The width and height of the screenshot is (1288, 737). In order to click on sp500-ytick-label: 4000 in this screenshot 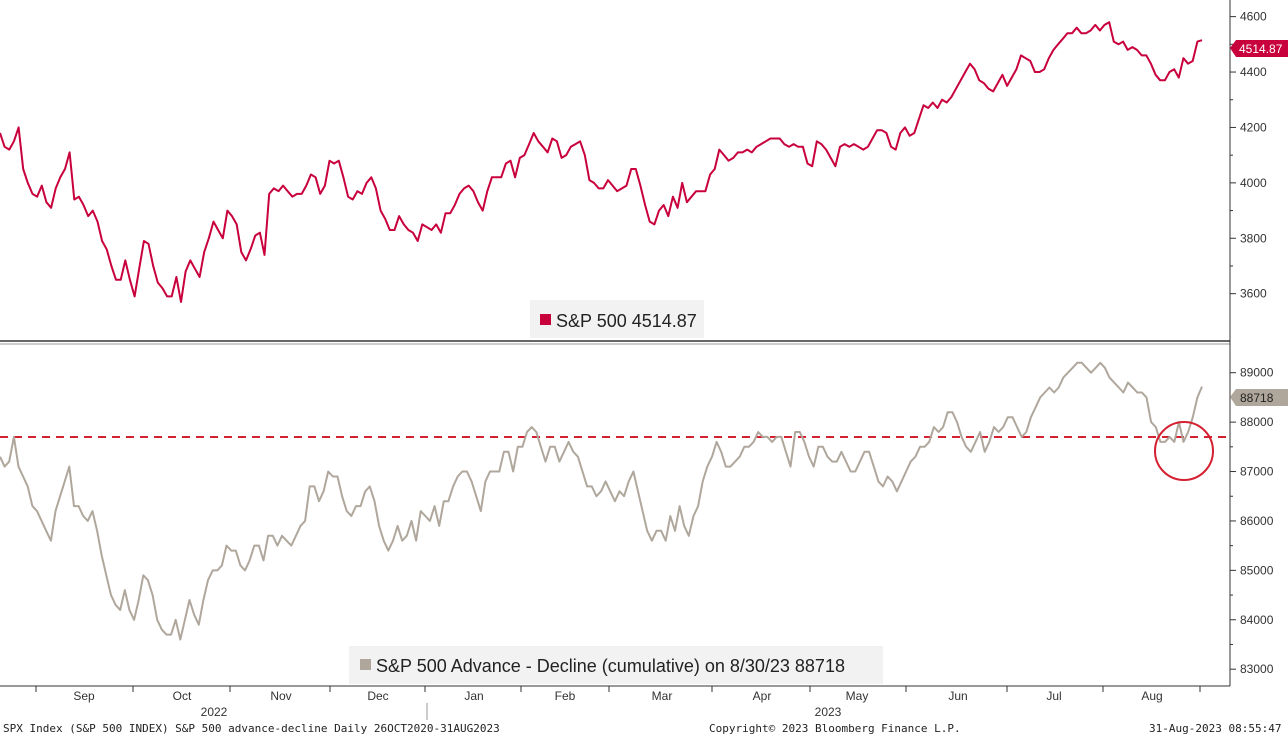, I will do `click(1253, 183)`.